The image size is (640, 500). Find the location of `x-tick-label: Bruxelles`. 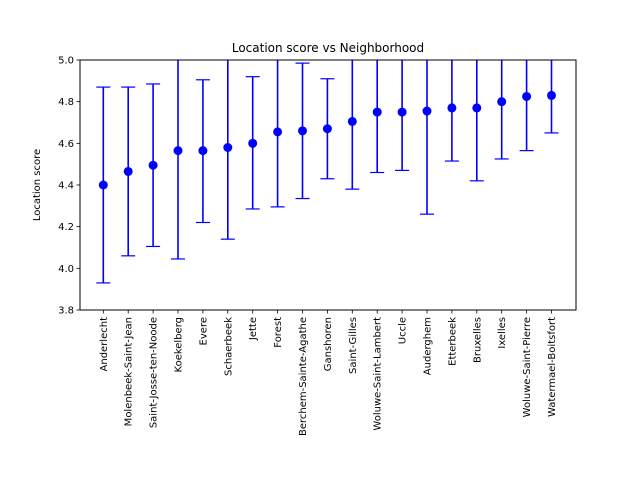

x-tick-label: Bruxelles is located at coordinates (477, 340).